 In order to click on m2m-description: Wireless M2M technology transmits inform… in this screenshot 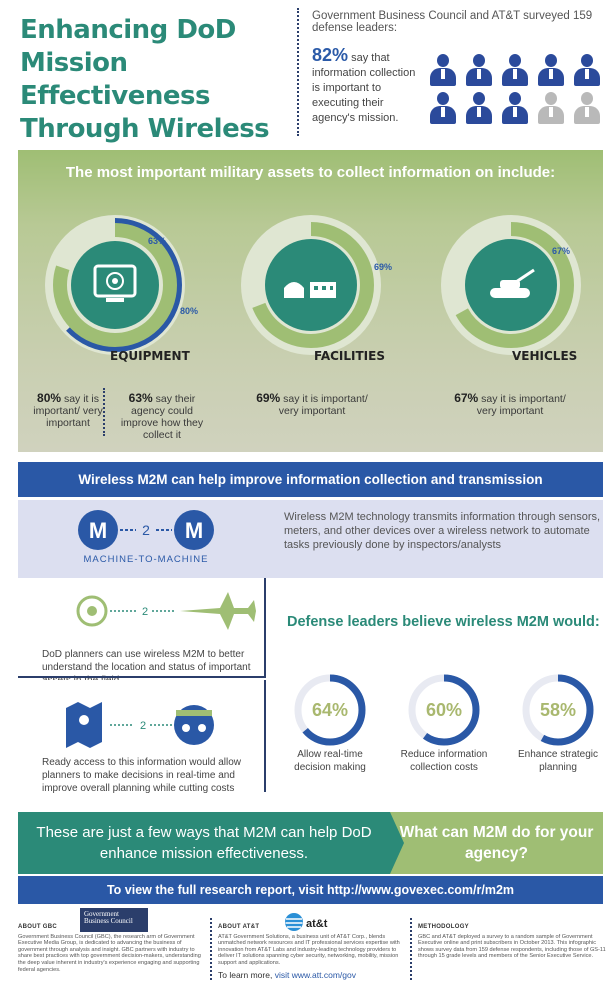, I will do `click(442, 531)`.